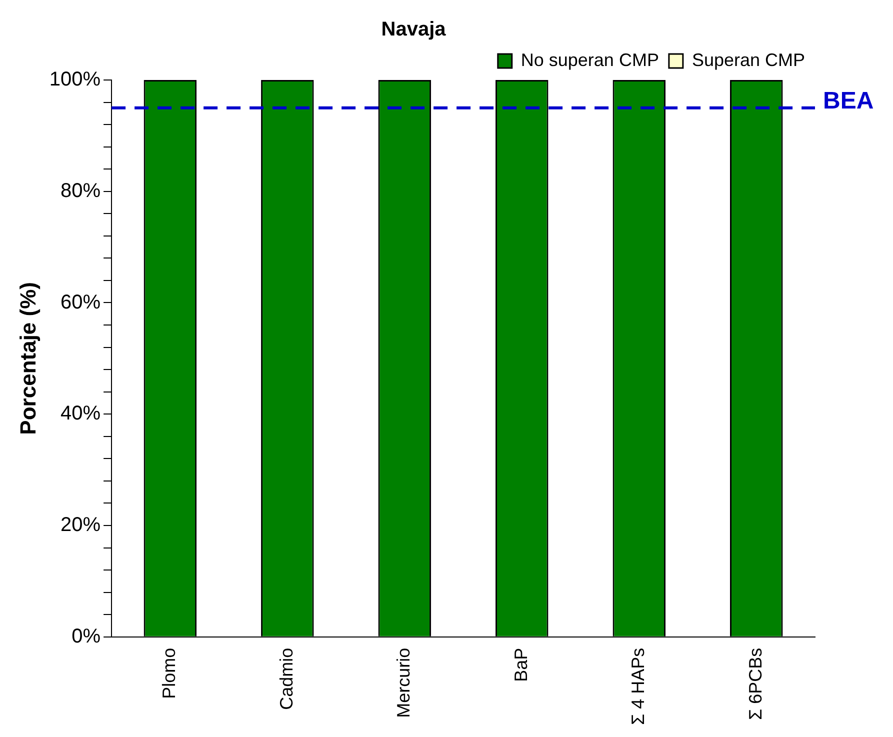 The width and height of the screenshot is (893, 737). What do you see at coordinates (404, 683) in the screenshot?
I see `x-tick-label: Mercurio` at bounding box center [404, 683].